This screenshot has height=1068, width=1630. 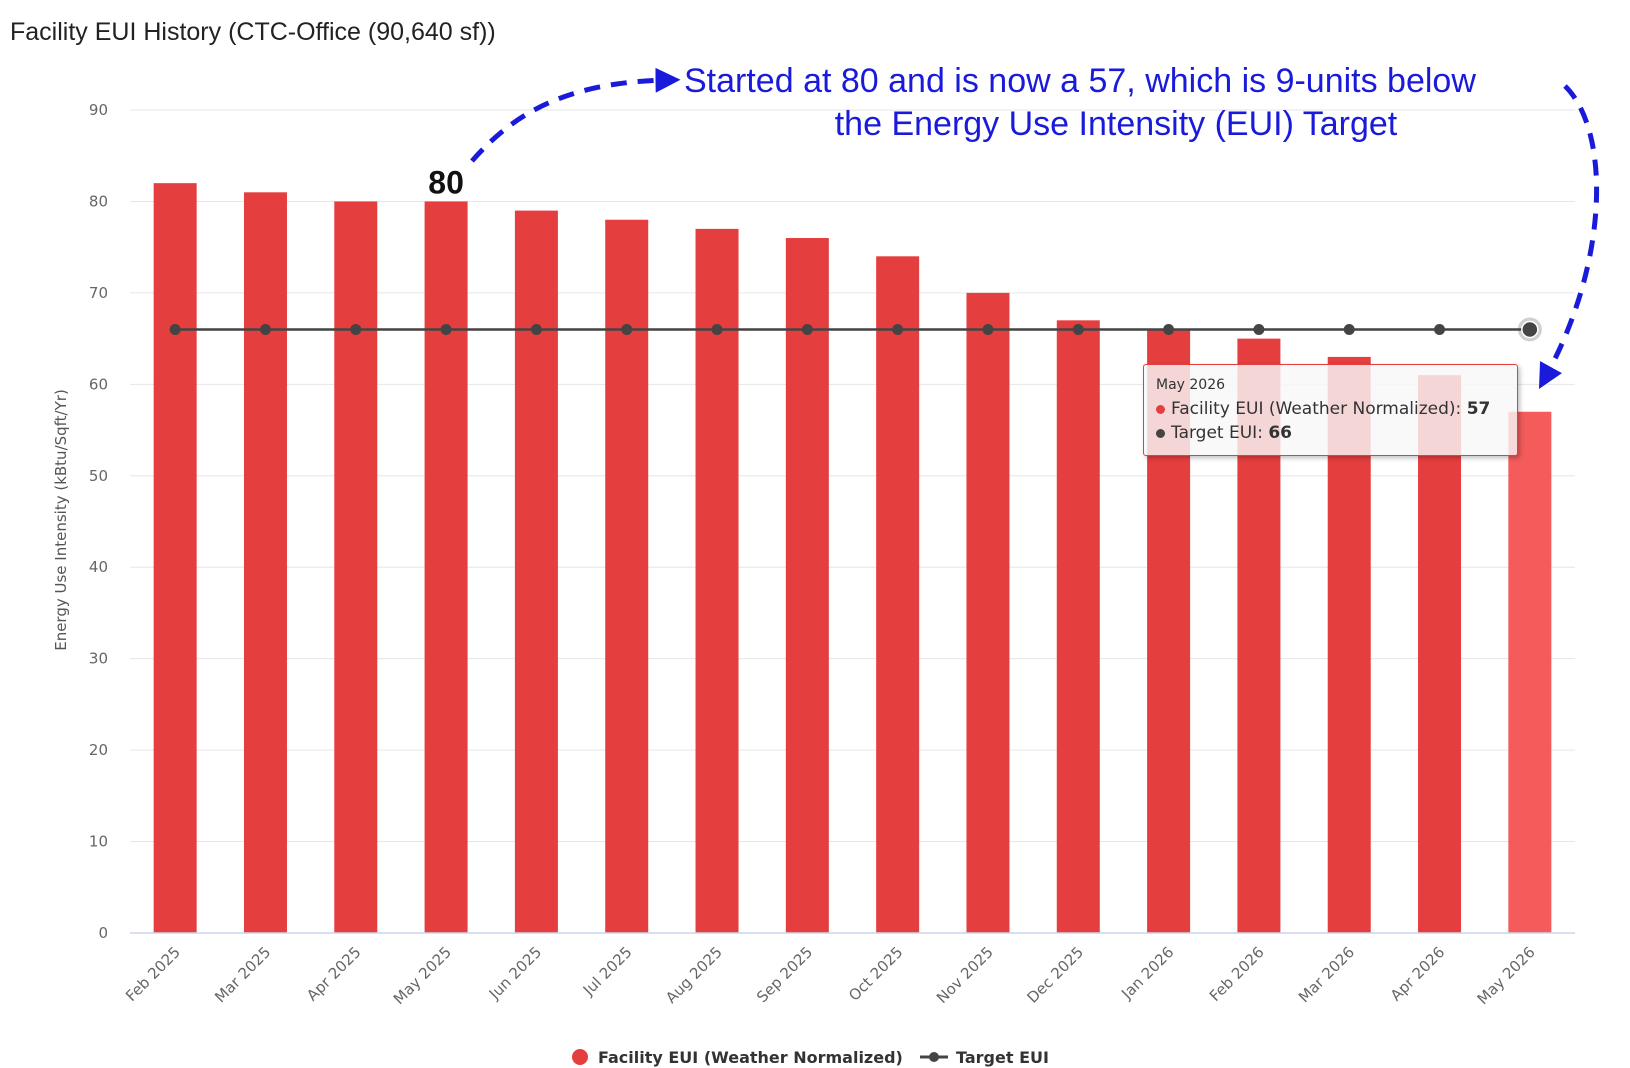 What do you see at coordinates (1191, 385) in the screenshot?
I see `tooltip-period: May 2026` at bounding box center [1191, 385].